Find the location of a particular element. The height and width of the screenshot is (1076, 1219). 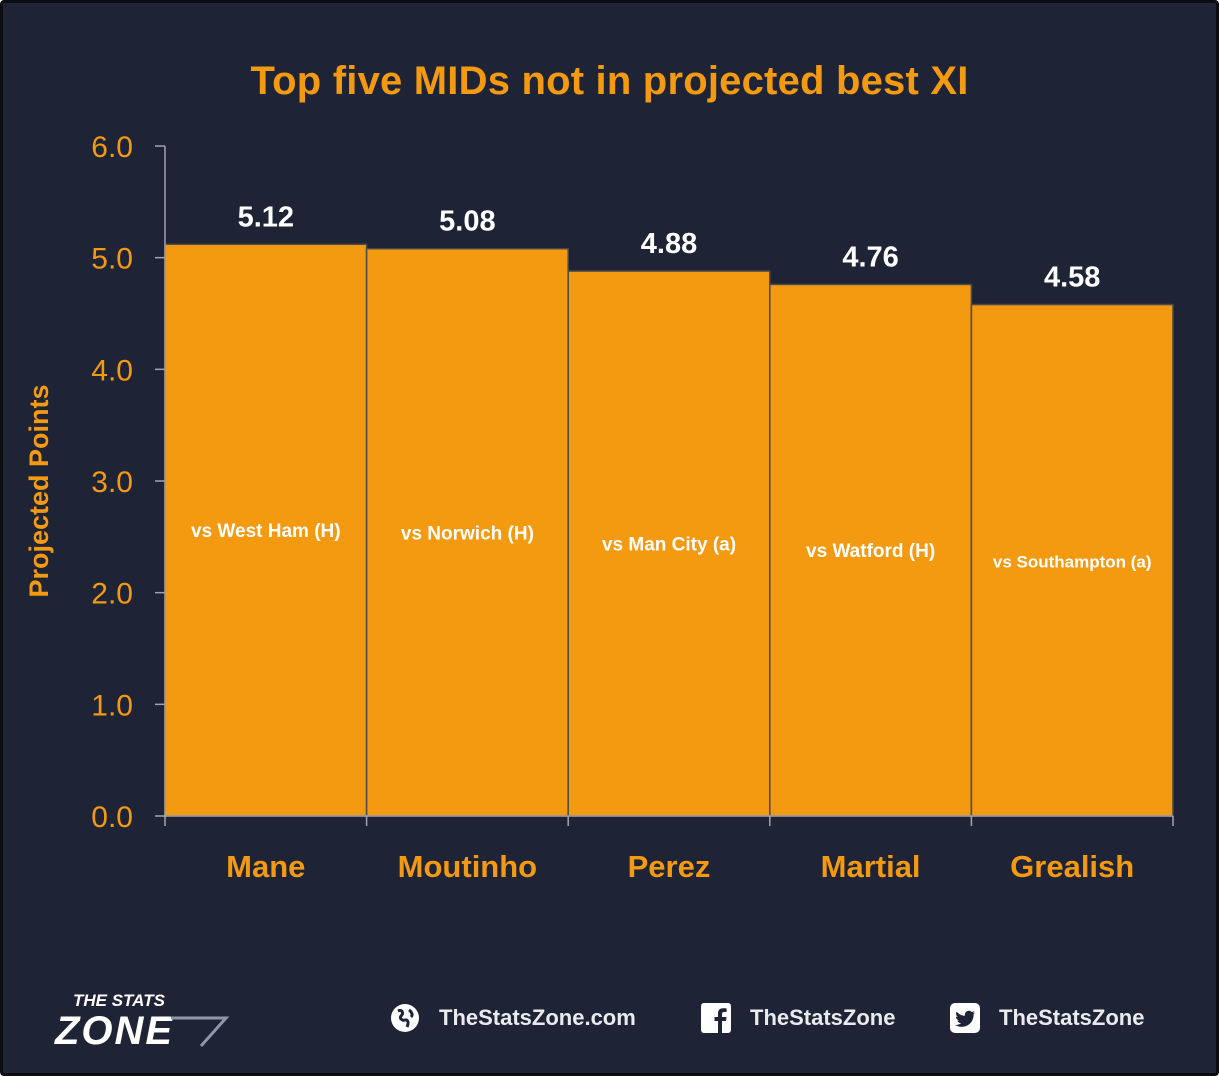

x-tick-label: Perez is located at coordinates (669, 866).